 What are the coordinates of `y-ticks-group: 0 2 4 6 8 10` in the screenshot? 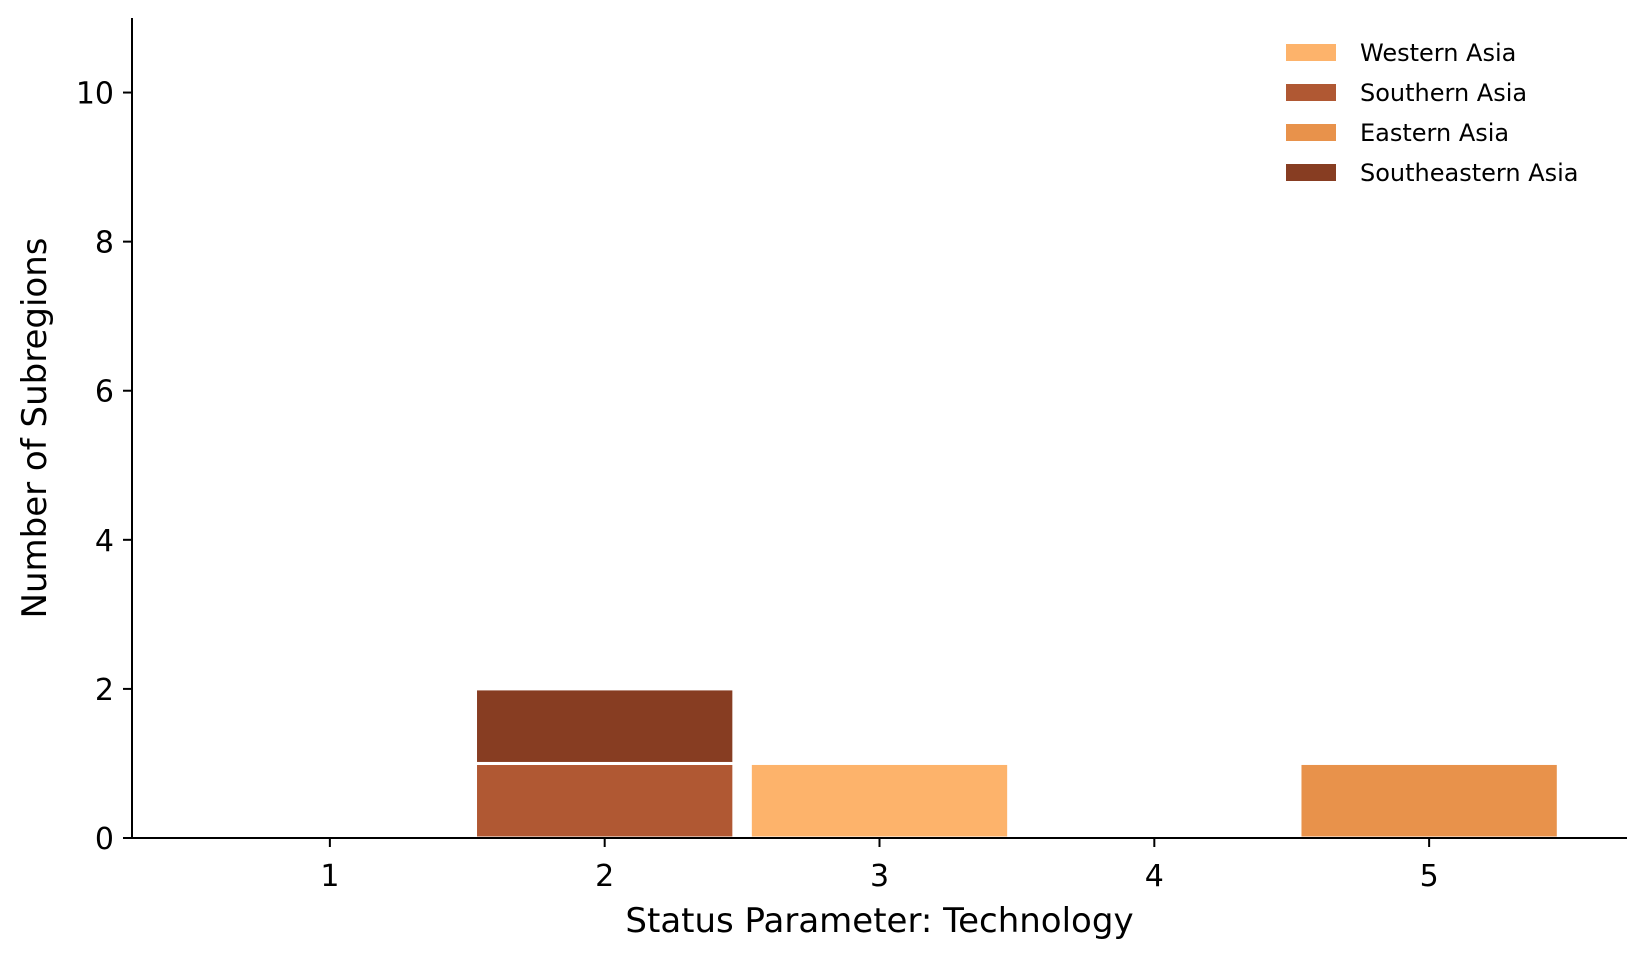 It's located at (104, 467).